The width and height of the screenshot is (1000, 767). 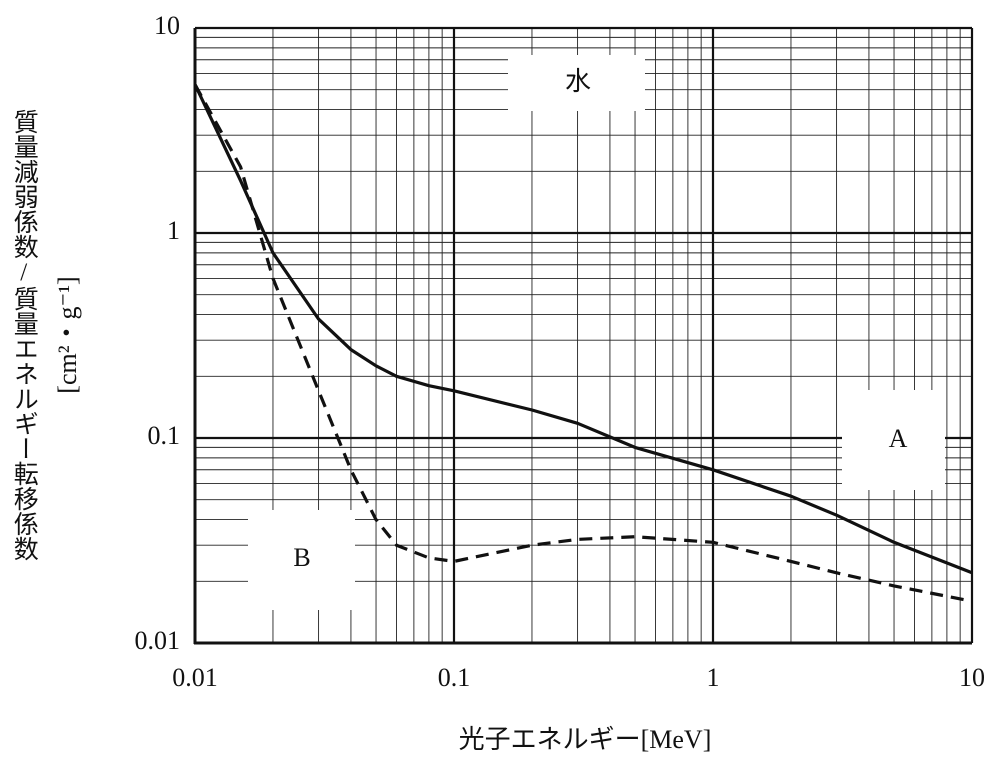 I want to click on x-tick-label: 0.1, so click(x=454, y=677).